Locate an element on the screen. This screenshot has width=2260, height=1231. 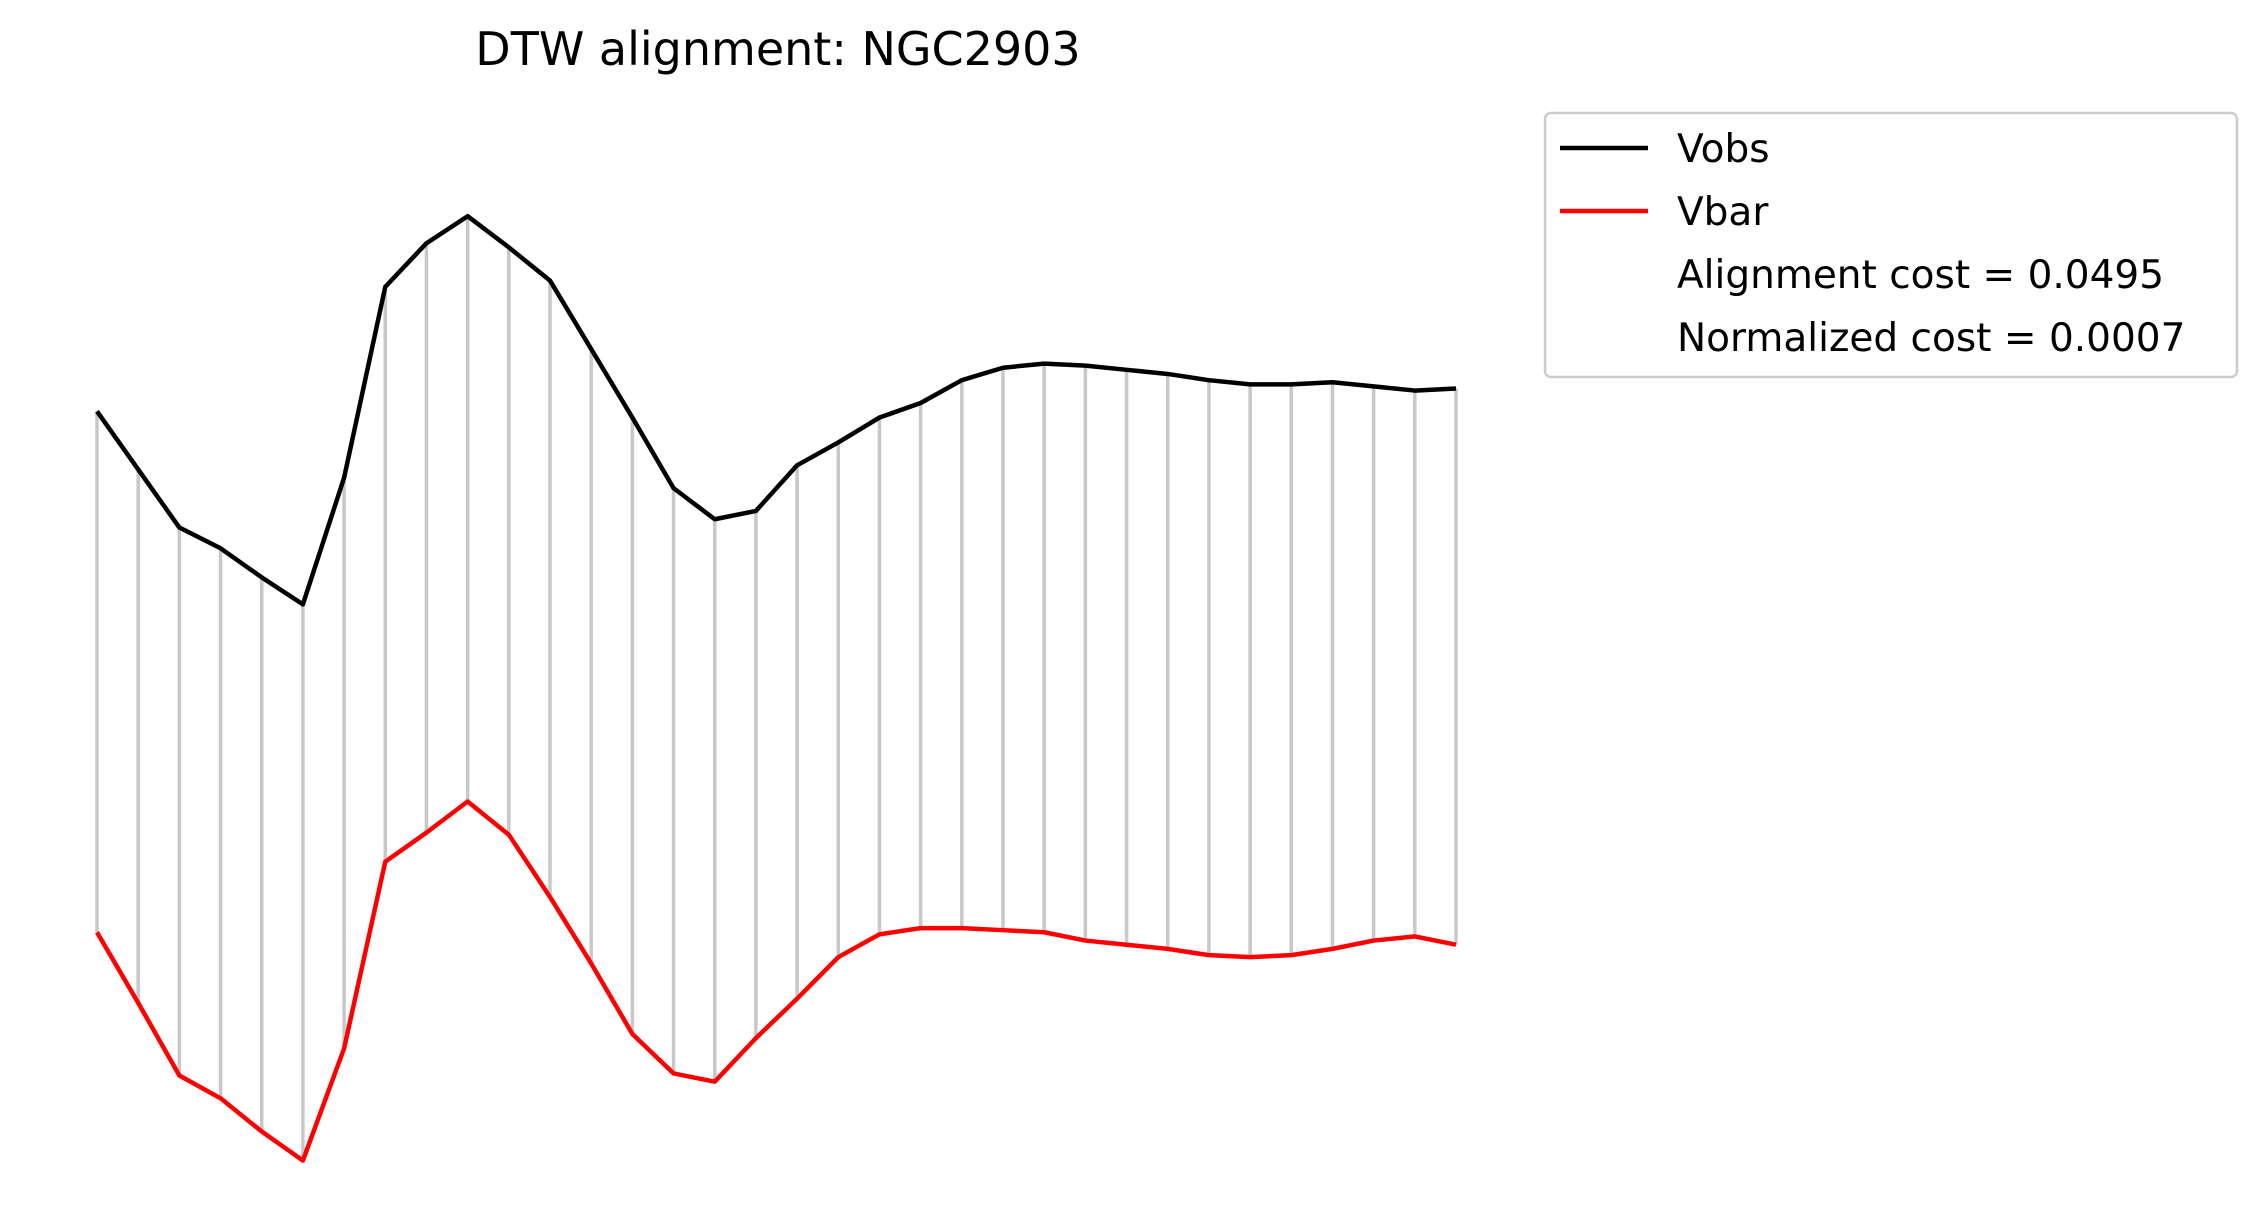
legend-frame is located at coordinates (1891, 245).